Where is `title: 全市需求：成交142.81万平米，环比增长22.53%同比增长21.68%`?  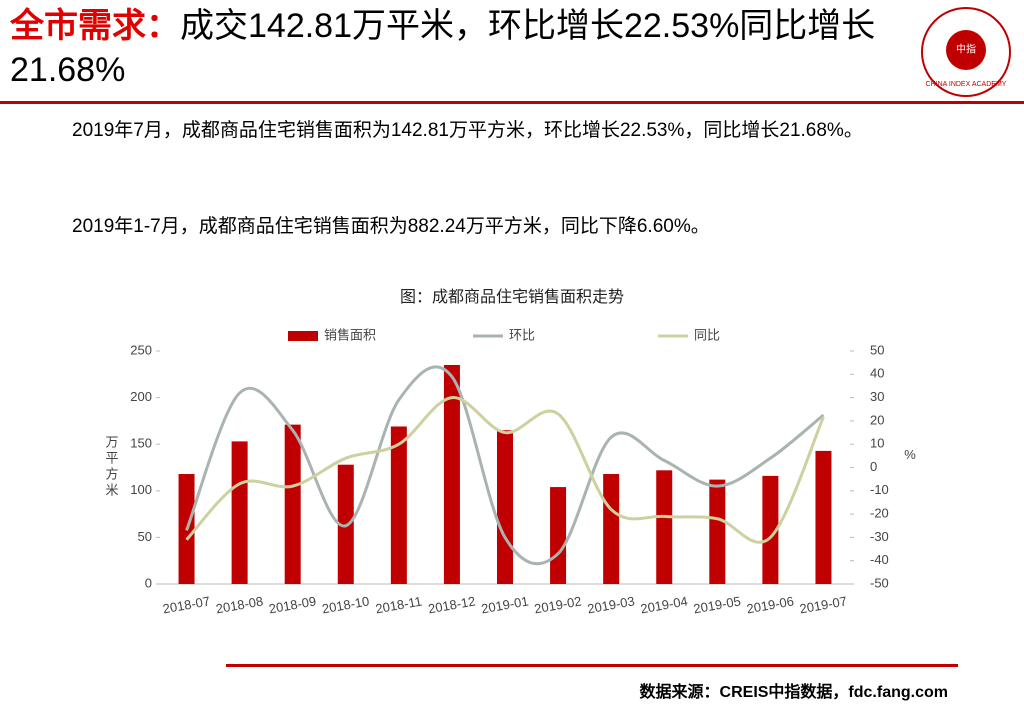
title: 全市需求：成交142.81万平米，环比增长22.53%同比增长21.68% is located at coordinates (460, 48).